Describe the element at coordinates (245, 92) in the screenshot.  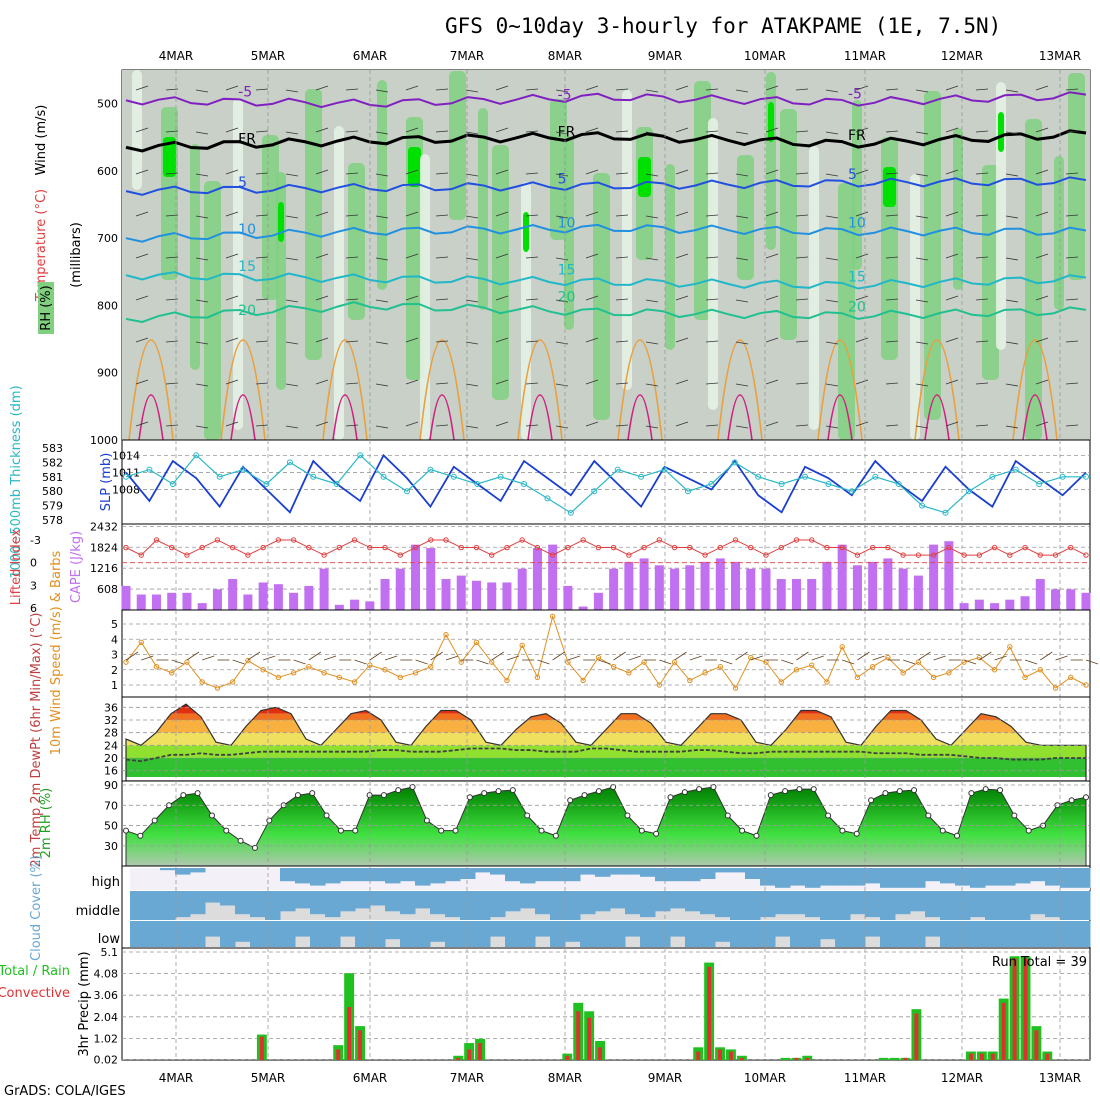
I see `contour-label: -5` at that location.